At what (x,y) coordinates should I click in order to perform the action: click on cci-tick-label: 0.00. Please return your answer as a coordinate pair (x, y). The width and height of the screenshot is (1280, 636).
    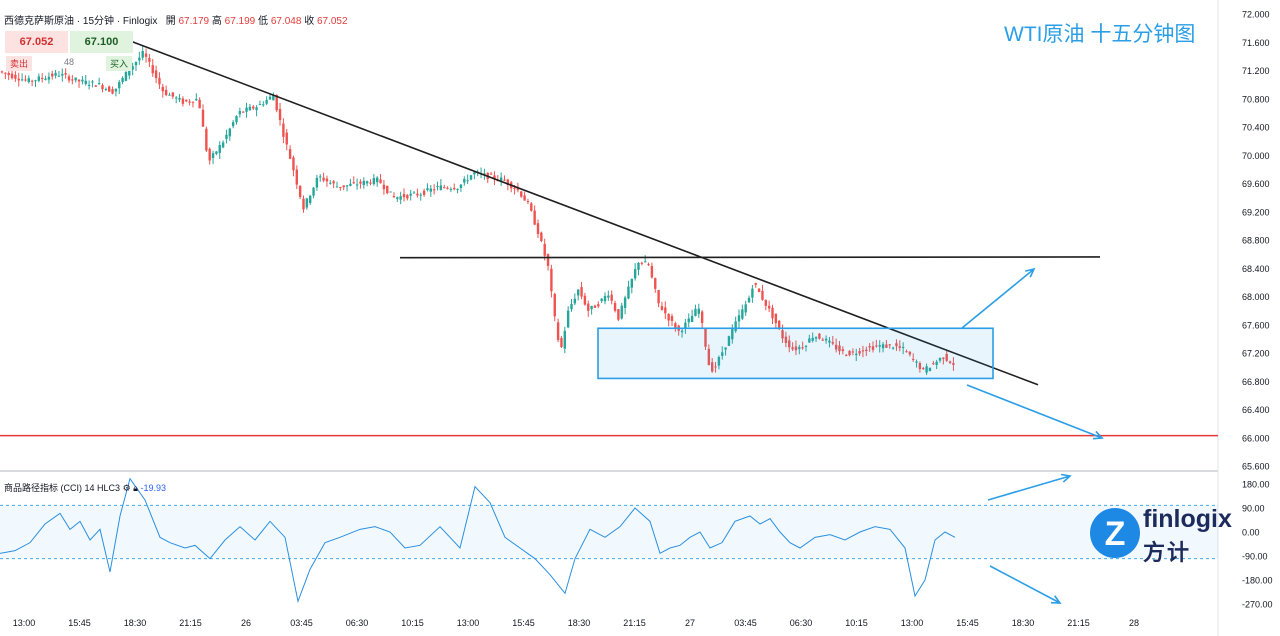
    Looking at the image, I should click on (1251, 533).